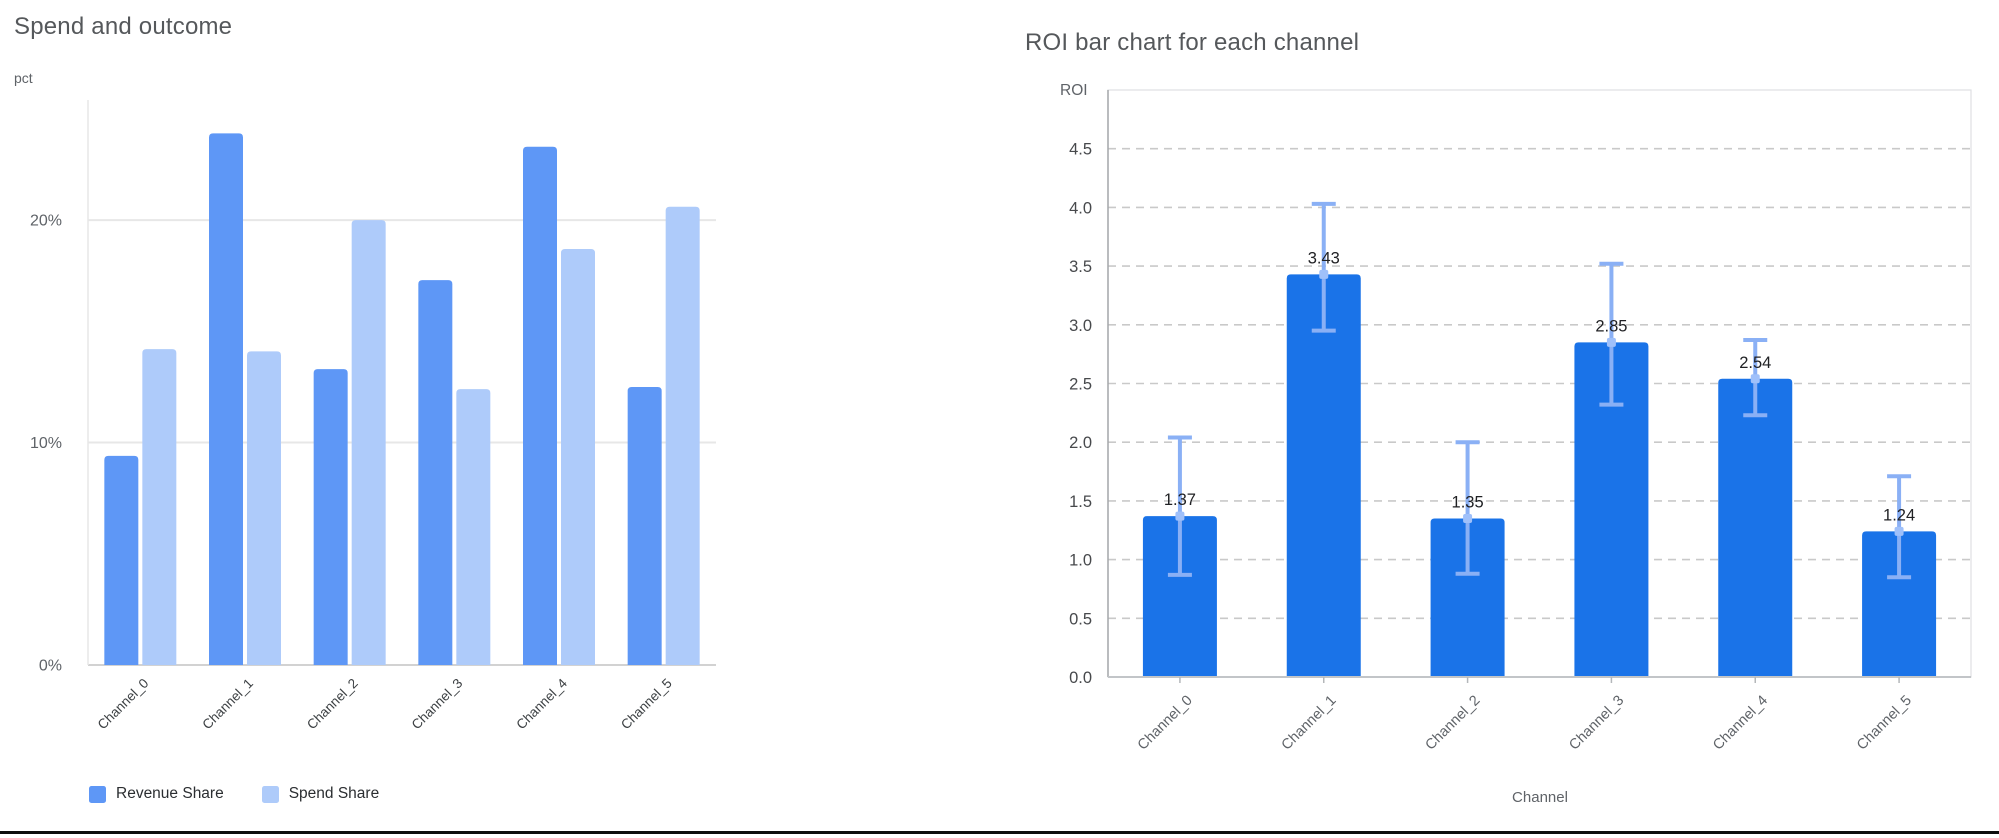 The width and height of the screenshot is (1999, 838). Describe the element at coordinates (334, 793) in the screenshot. I see `legend-label: Spend Share` at that location.